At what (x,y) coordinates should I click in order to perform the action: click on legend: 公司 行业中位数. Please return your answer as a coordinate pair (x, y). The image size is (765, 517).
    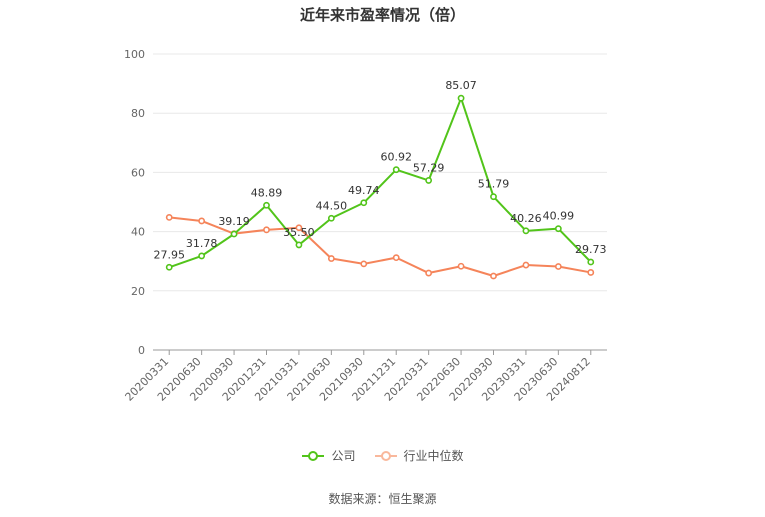
    Looking at the image, I should click on (382, 455).